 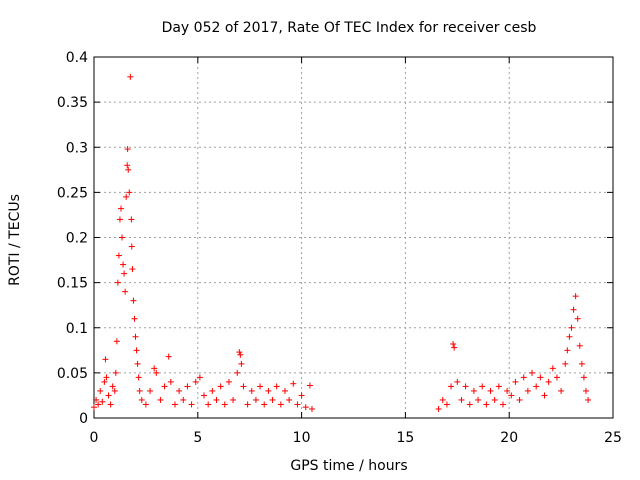 I want to click on x-axis-label: GPS time / hours, so click(x=348, y=466).